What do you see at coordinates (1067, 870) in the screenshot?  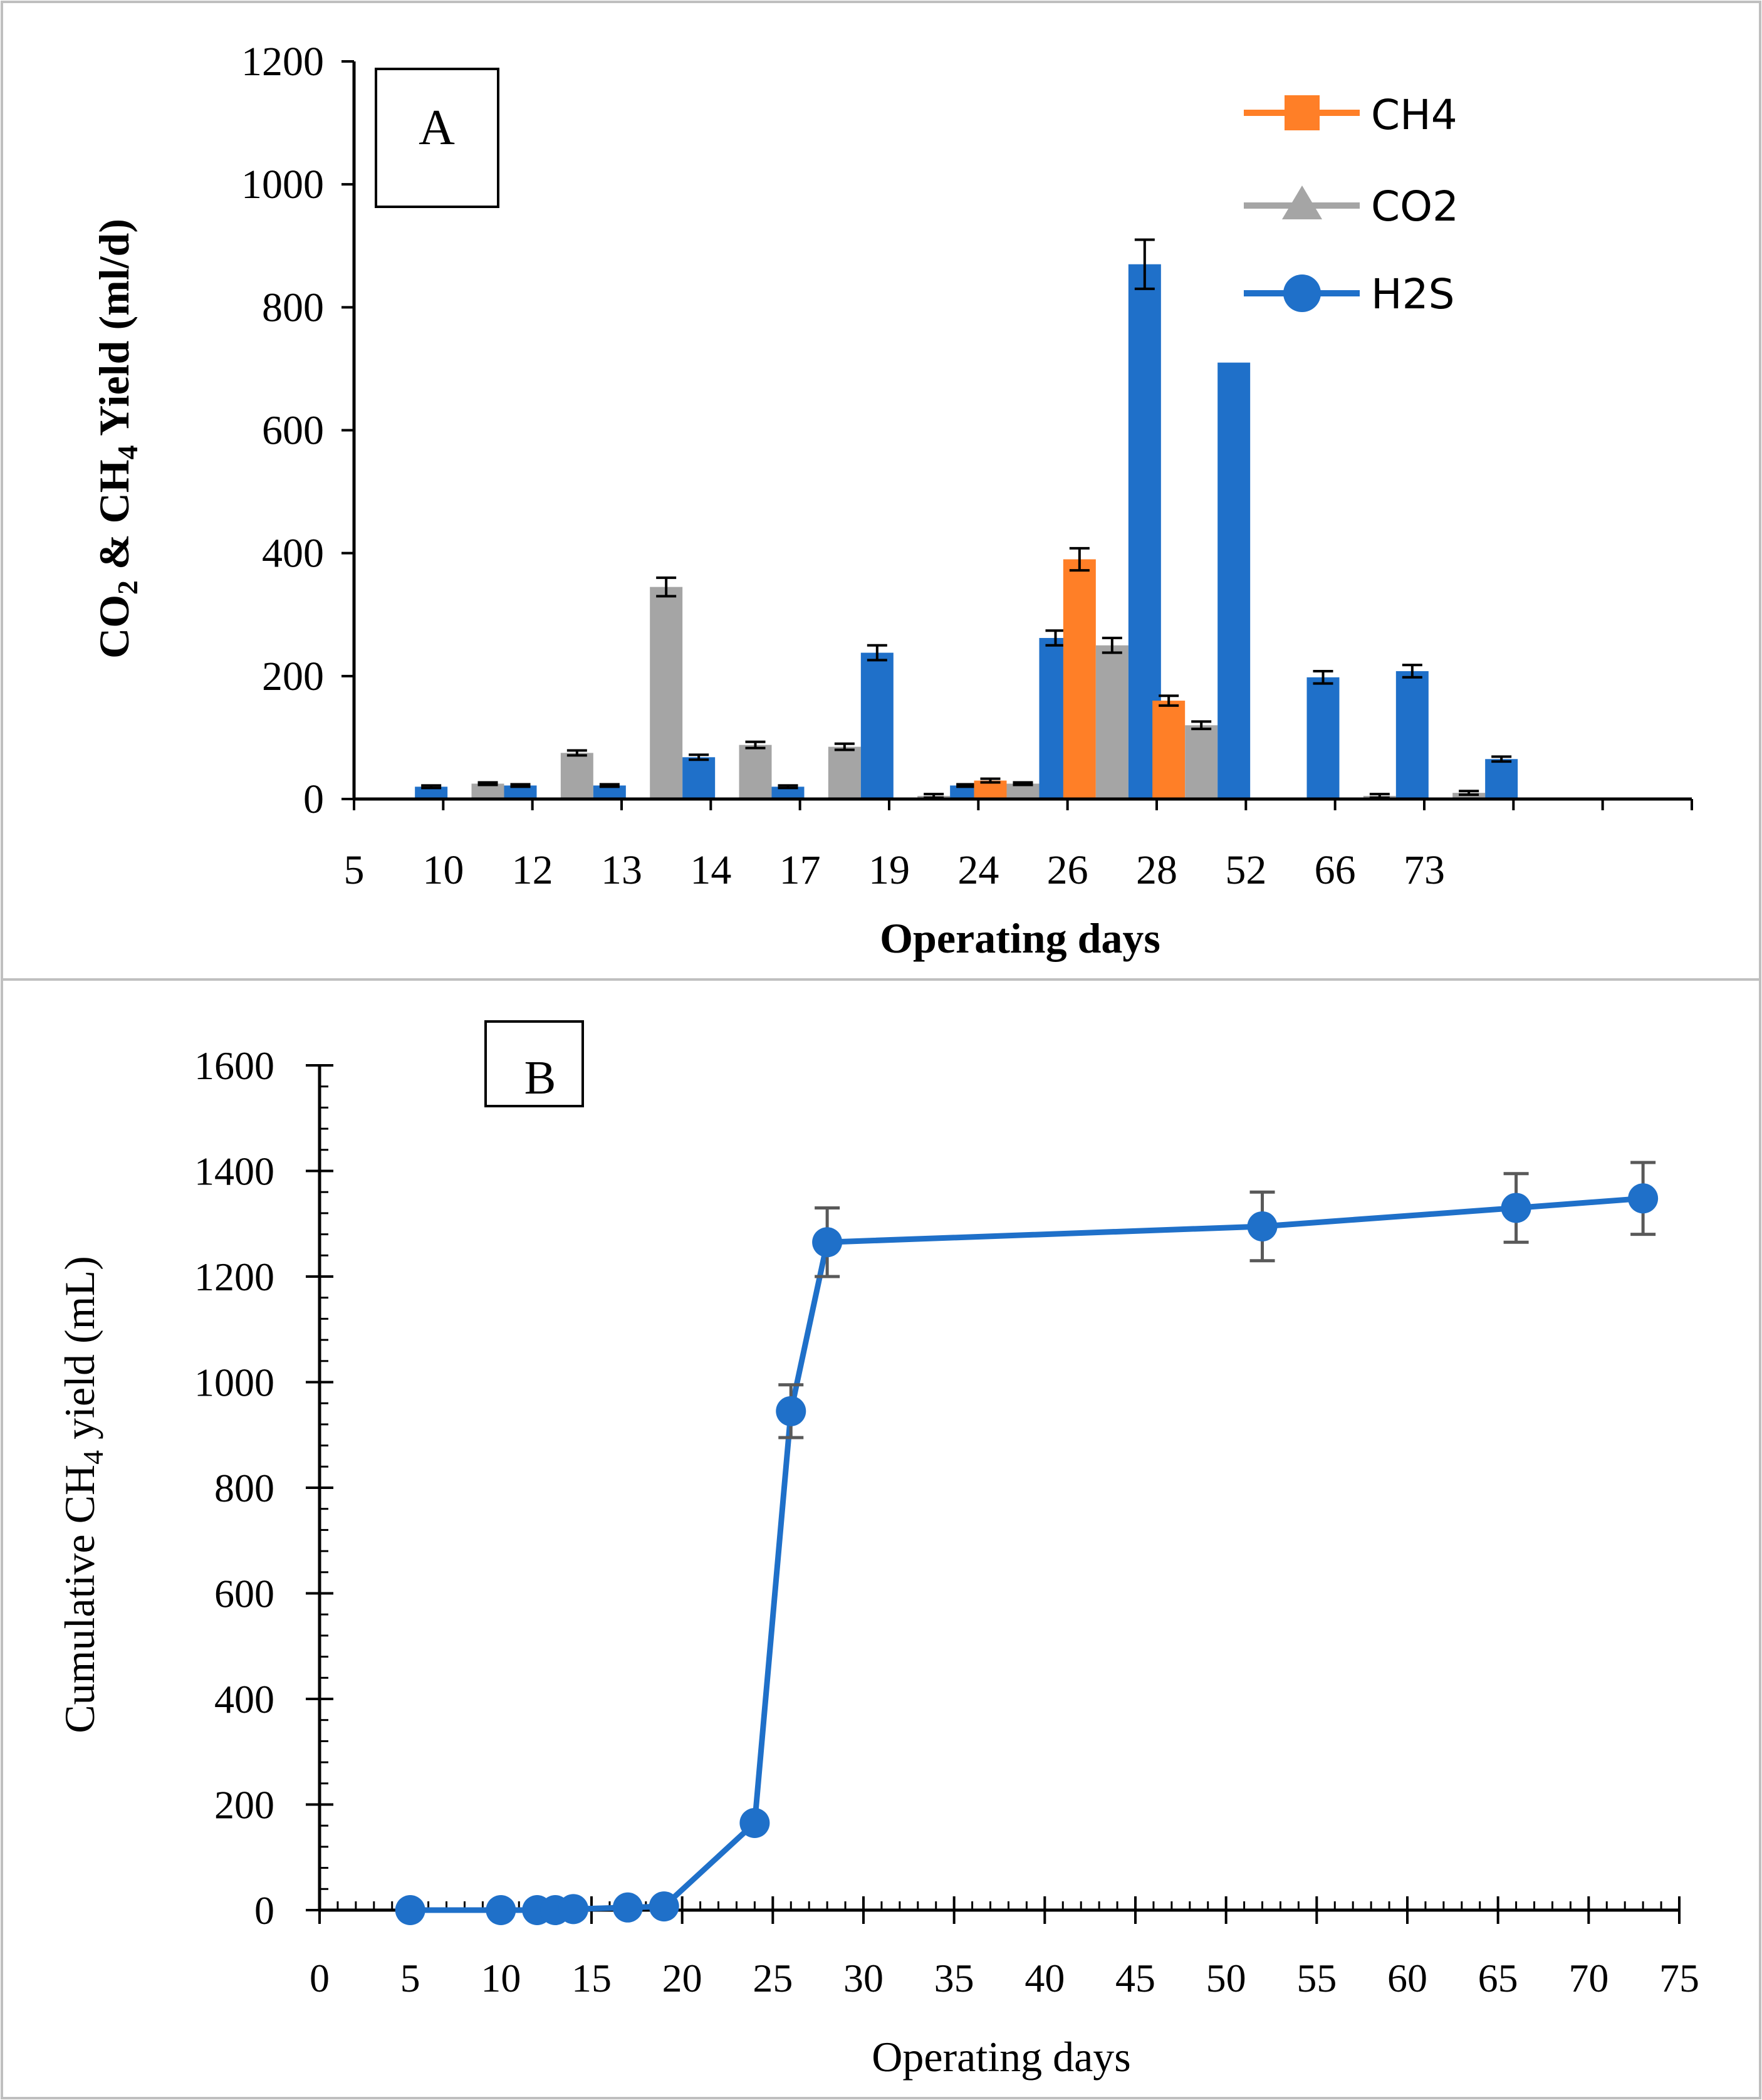 I see `panel-a-x-tick-label: 26` at bounding box center [1067, 870].